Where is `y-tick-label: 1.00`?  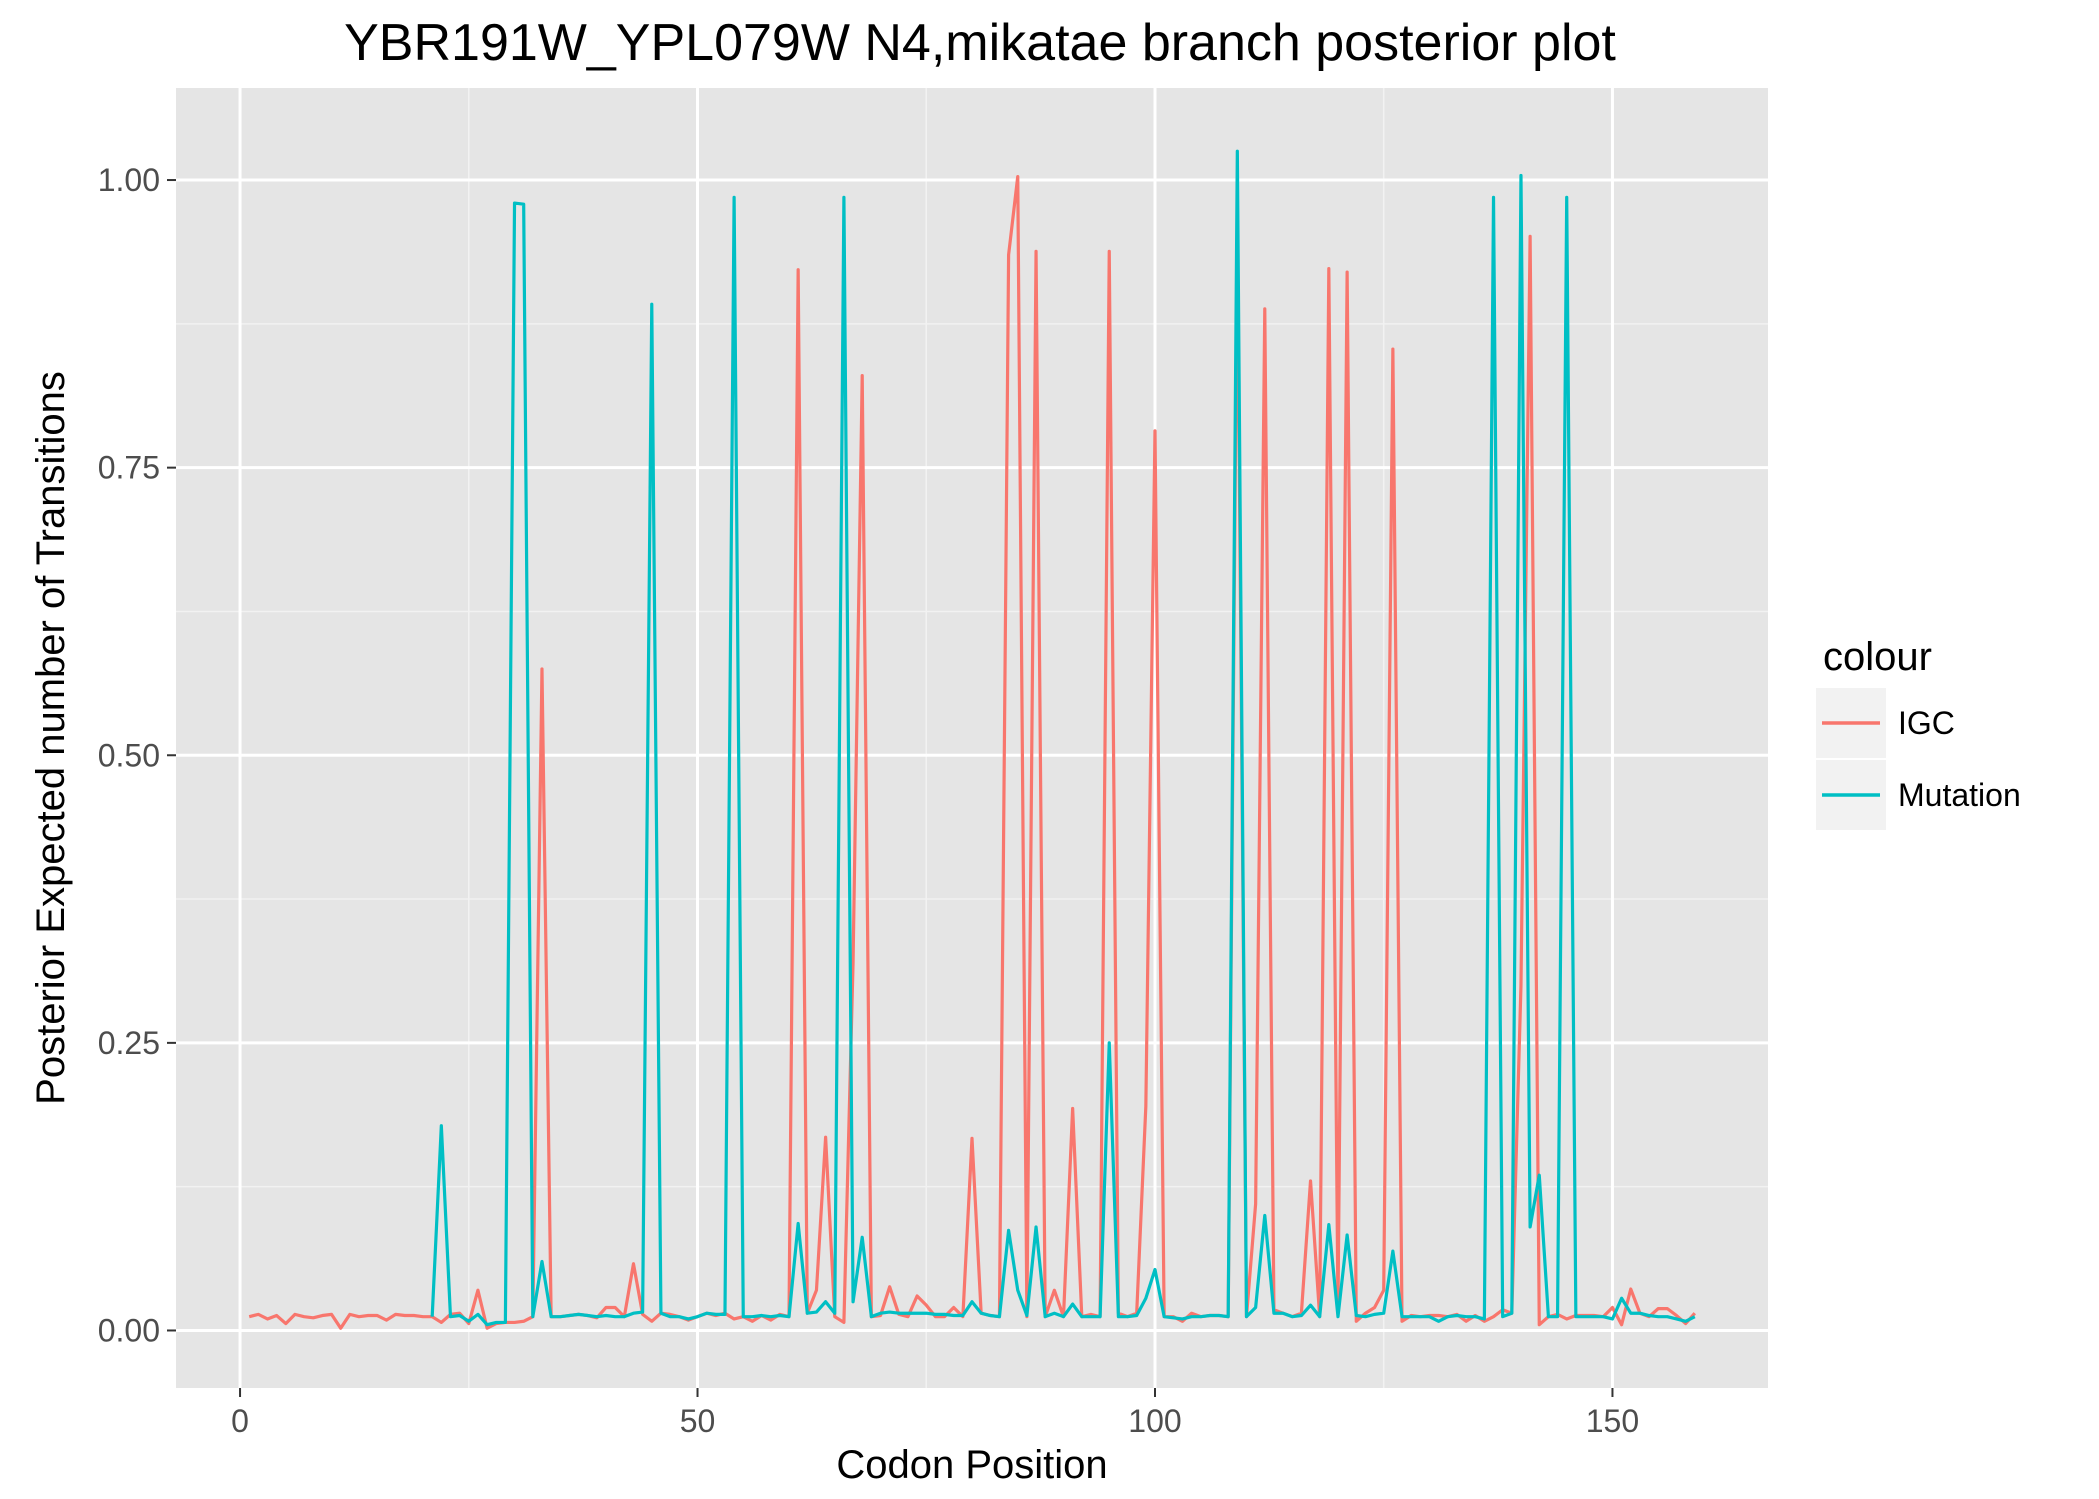 y-tick-label: 1.00 is located at coordinates (129, 180).